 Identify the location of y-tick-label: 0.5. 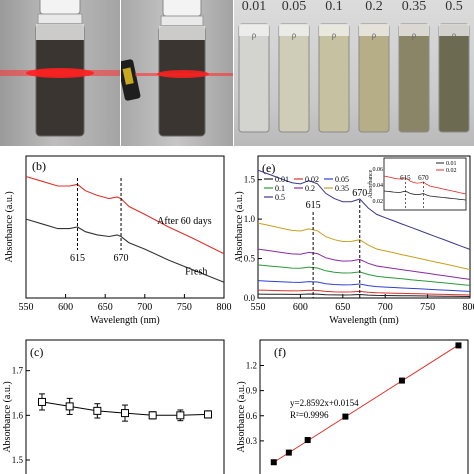
(250, 259).